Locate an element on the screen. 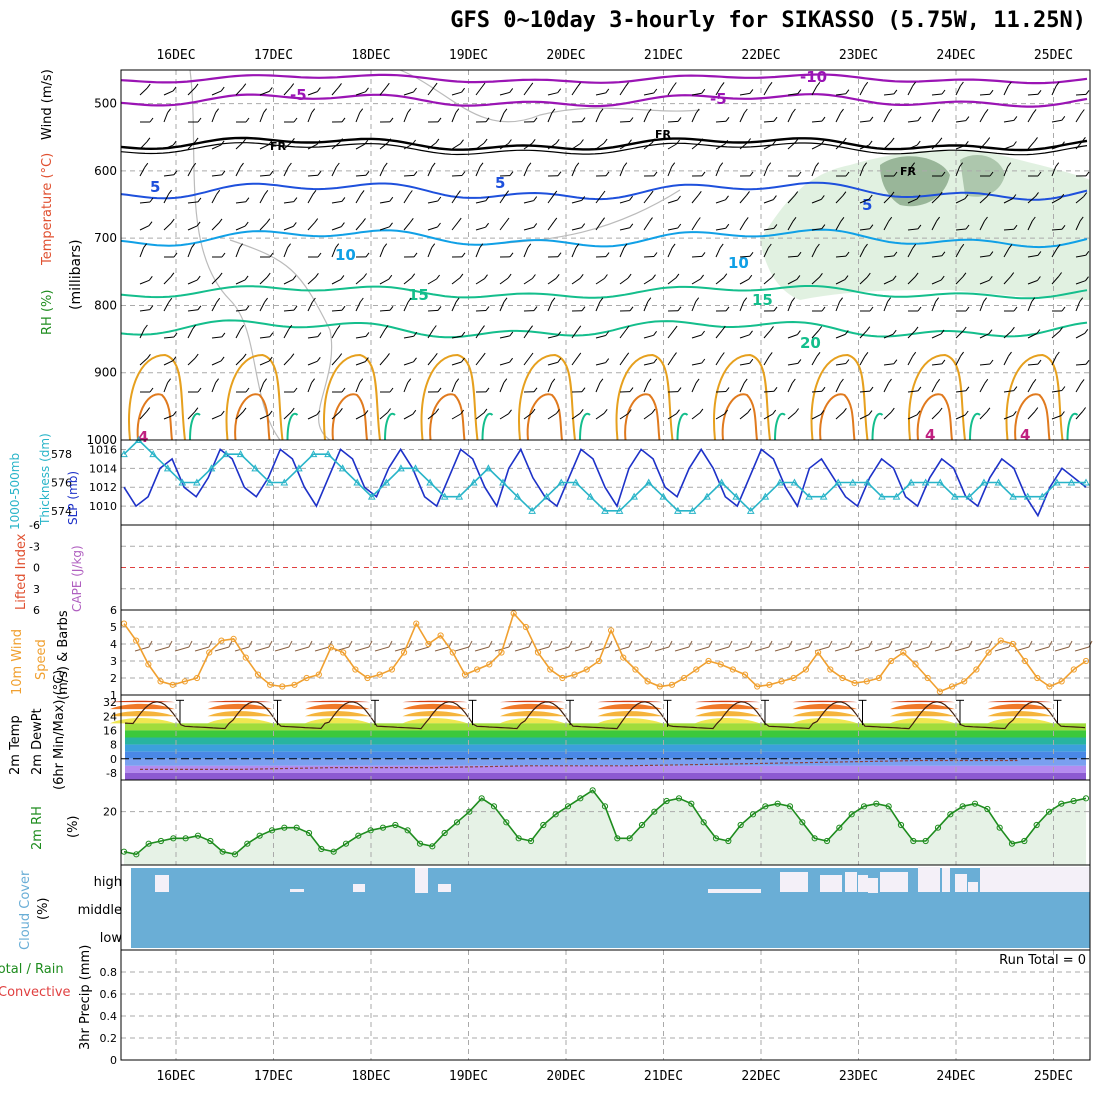 This screenshot has height=1100, width=1100. rh-axis-label: RH (%) is located at coordinates (47, 312).